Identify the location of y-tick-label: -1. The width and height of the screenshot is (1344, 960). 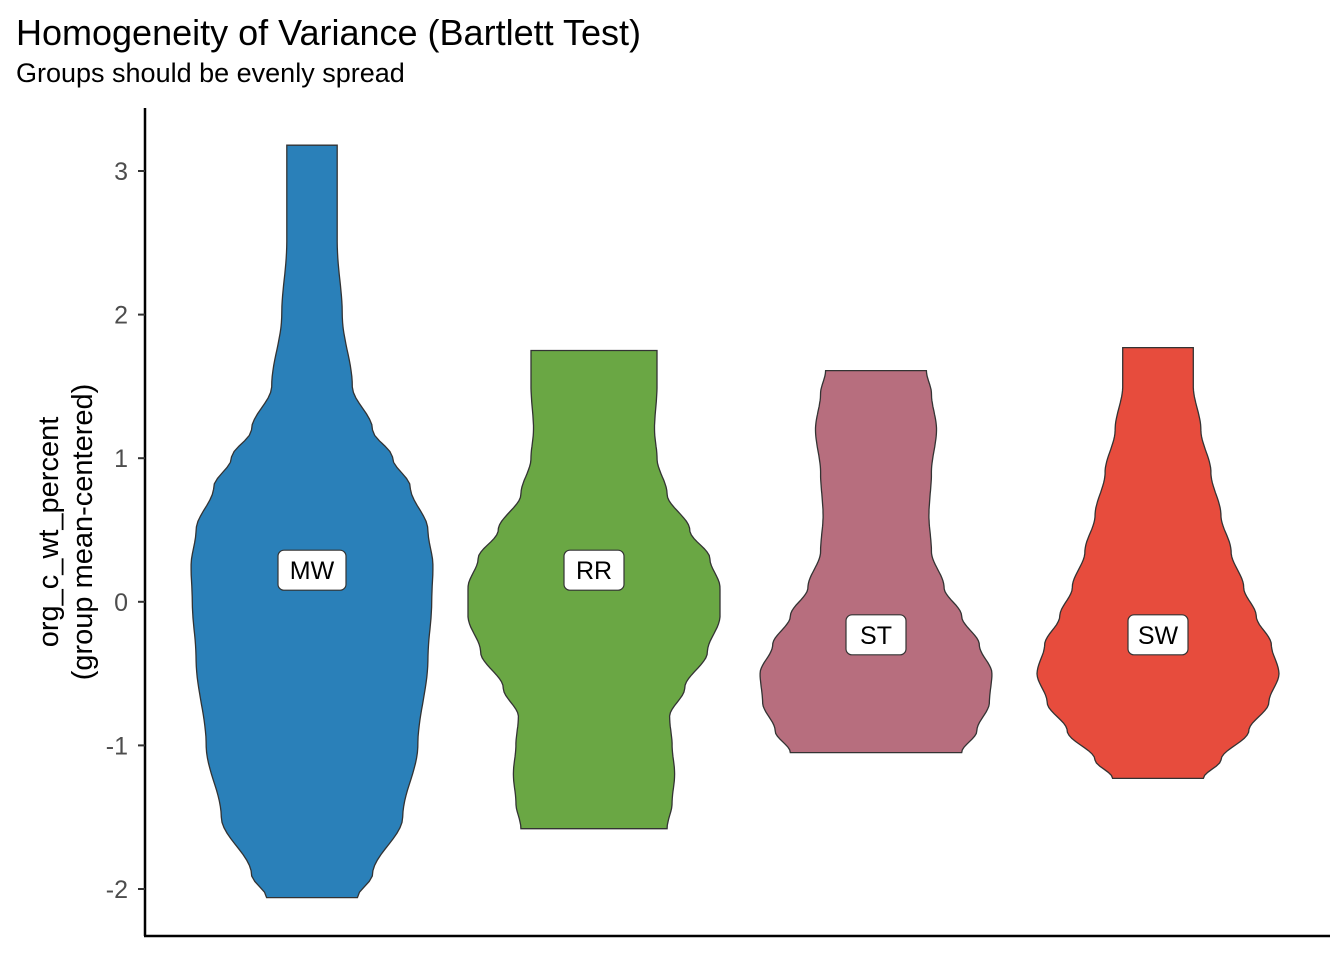
(117, 746).